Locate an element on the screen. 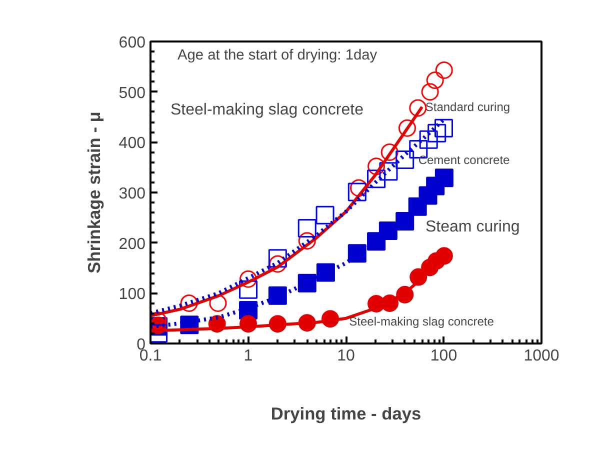  annotation: Standard curing is located at coordinates (467, 107).